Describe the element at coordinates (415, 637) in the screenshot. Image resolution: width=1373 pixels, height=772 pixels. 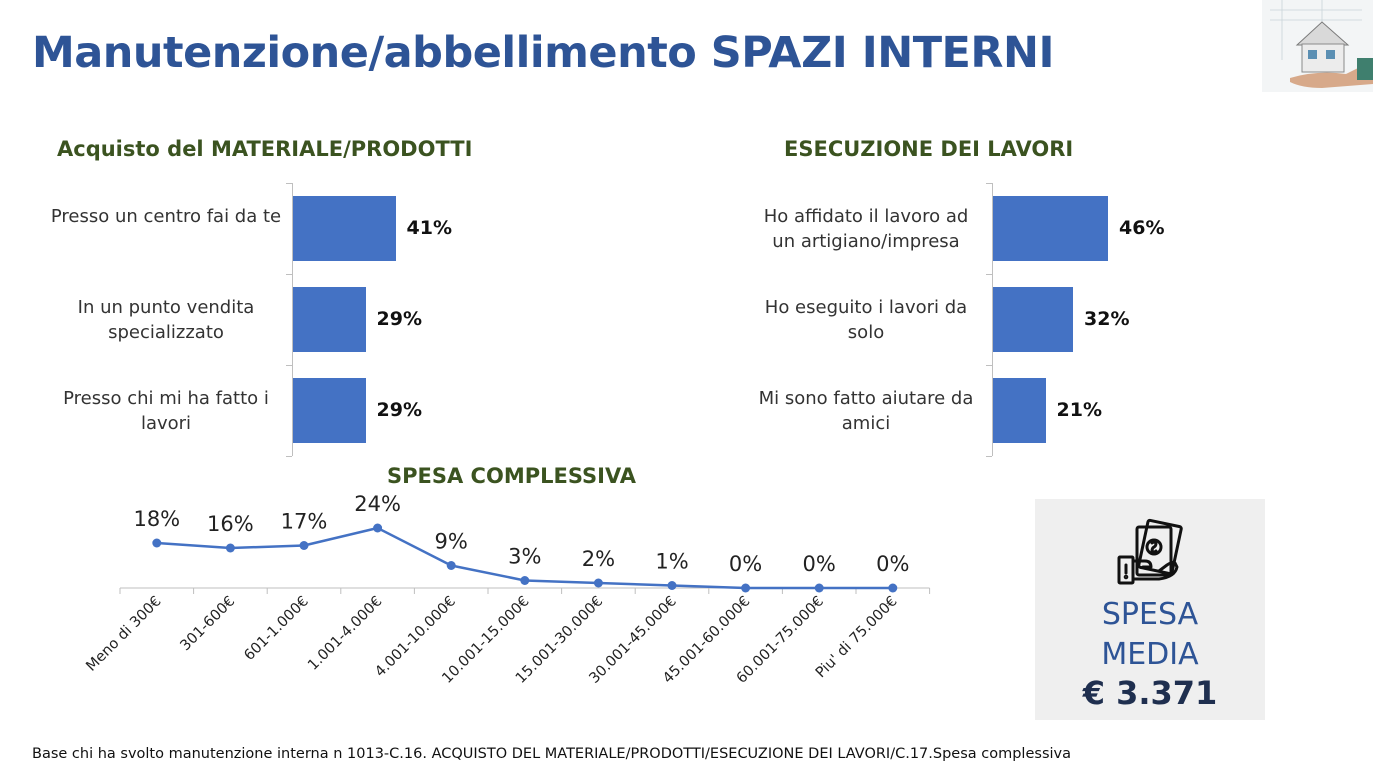
I see `x-tick-label: 4.001-10.000€` at that location.